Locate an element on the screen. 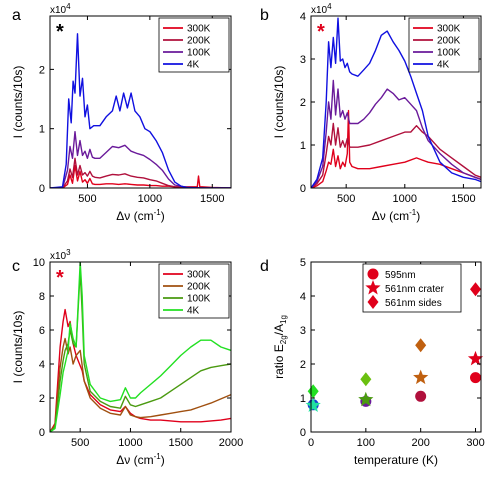 The height and width of the screenshot is (498, 498). y-label-sub1: 2g is located at coordinates (283, 339).